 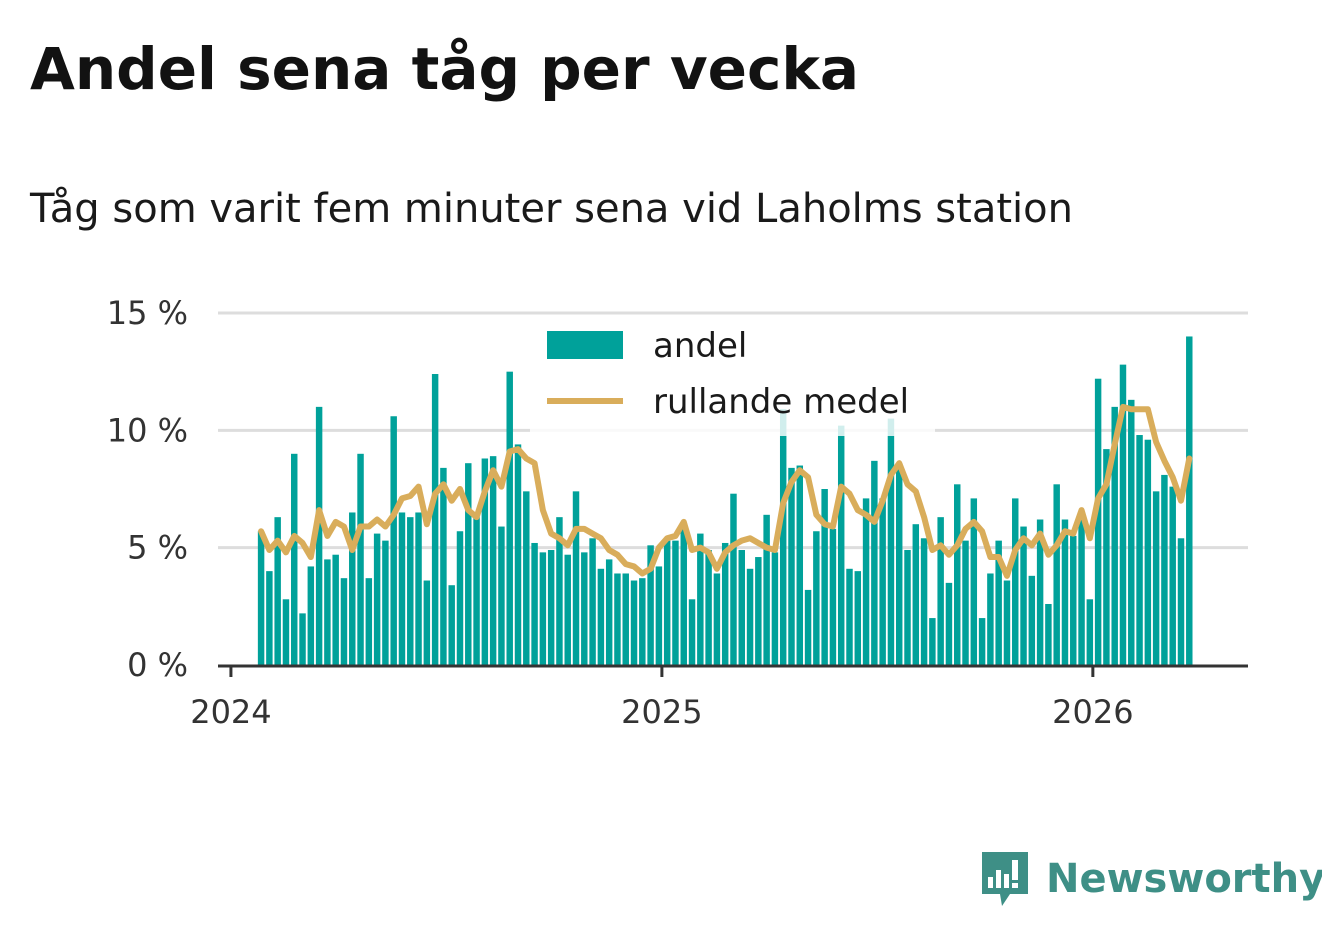 What do you see at coordinates (732, 376) in the screenshot?
I see `legend: andel rullande medel` at bounding box center [732, 376].